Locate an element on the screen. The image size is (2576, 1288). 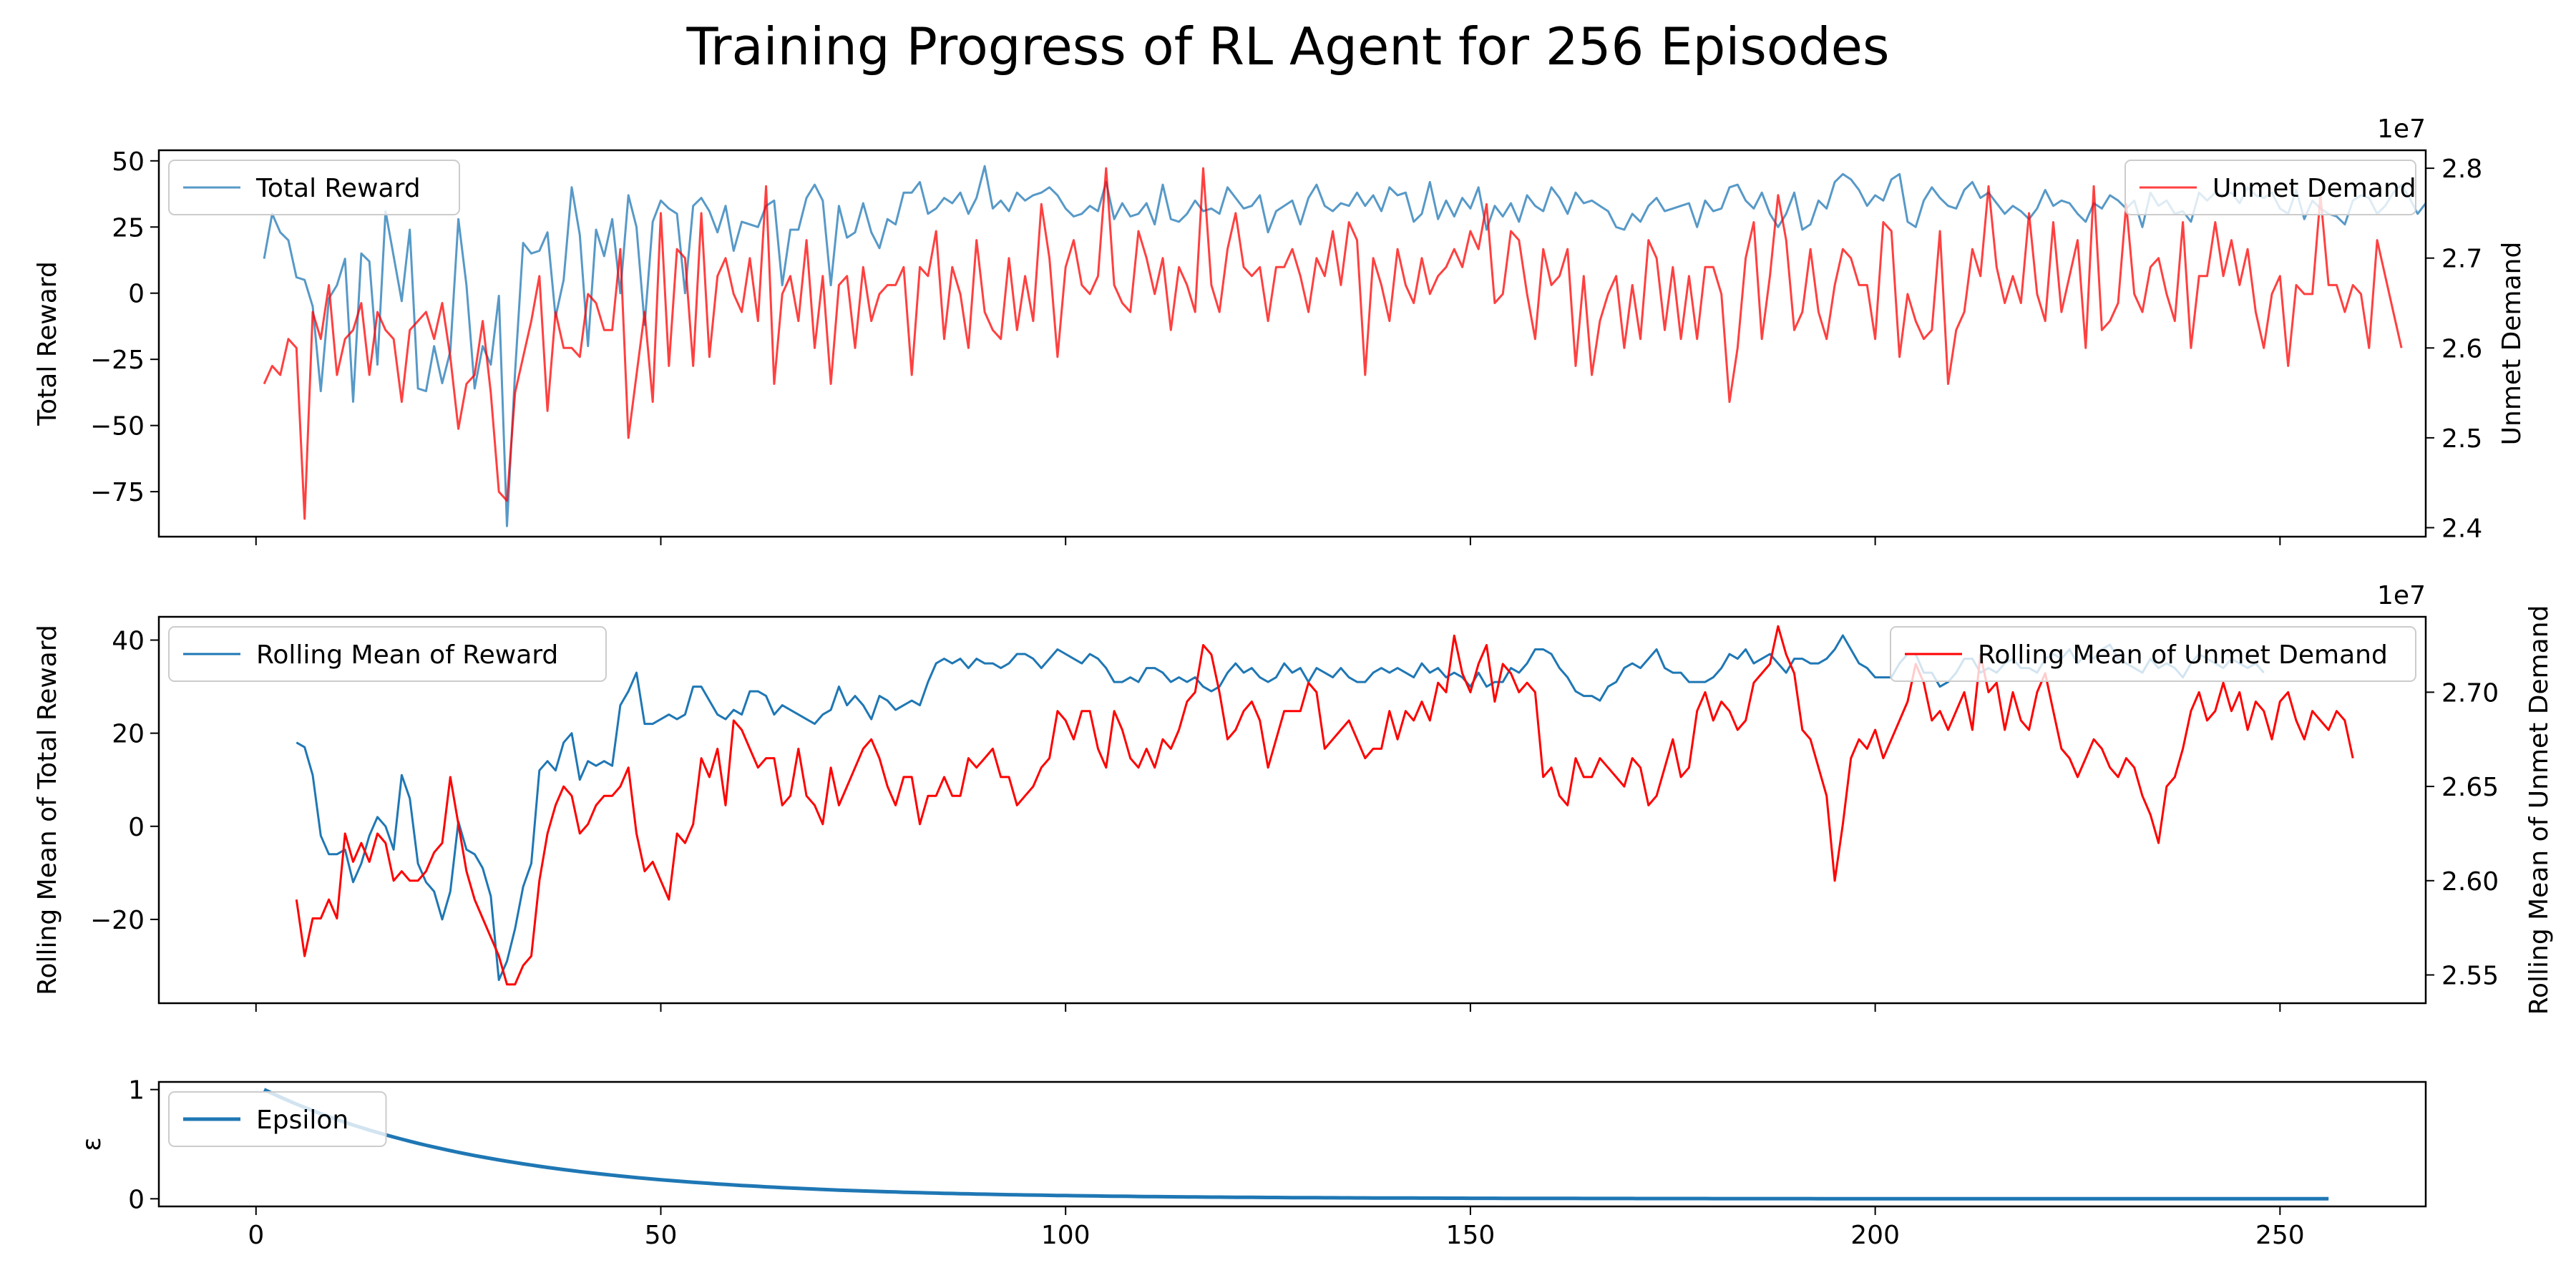
panel3-chart: 0 50 100 150 200 250 0 1 ε Epsilon is located at coordinates (1252, 1163).